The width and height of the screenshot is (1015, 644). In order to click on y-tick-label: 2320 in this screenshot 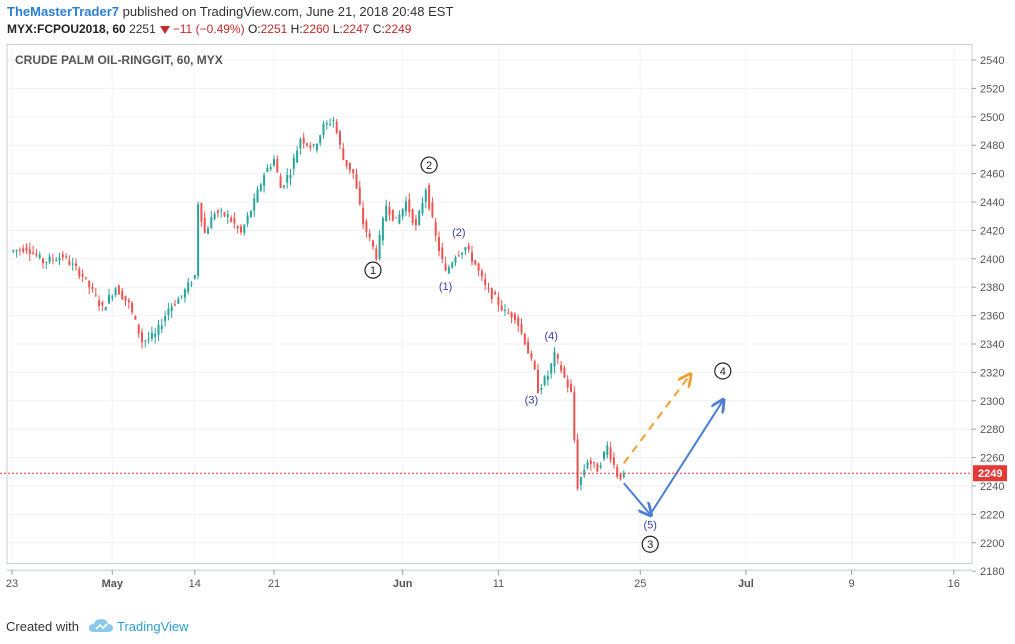, I will do `click(992, 373)`.